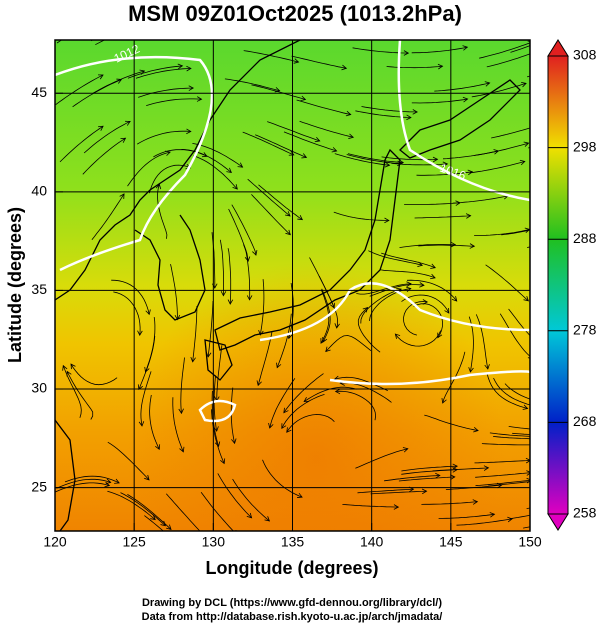  Describe the element at coordinates (585, 513) in the screenshot. I see `colorbar-tick-label: 258` at that location.